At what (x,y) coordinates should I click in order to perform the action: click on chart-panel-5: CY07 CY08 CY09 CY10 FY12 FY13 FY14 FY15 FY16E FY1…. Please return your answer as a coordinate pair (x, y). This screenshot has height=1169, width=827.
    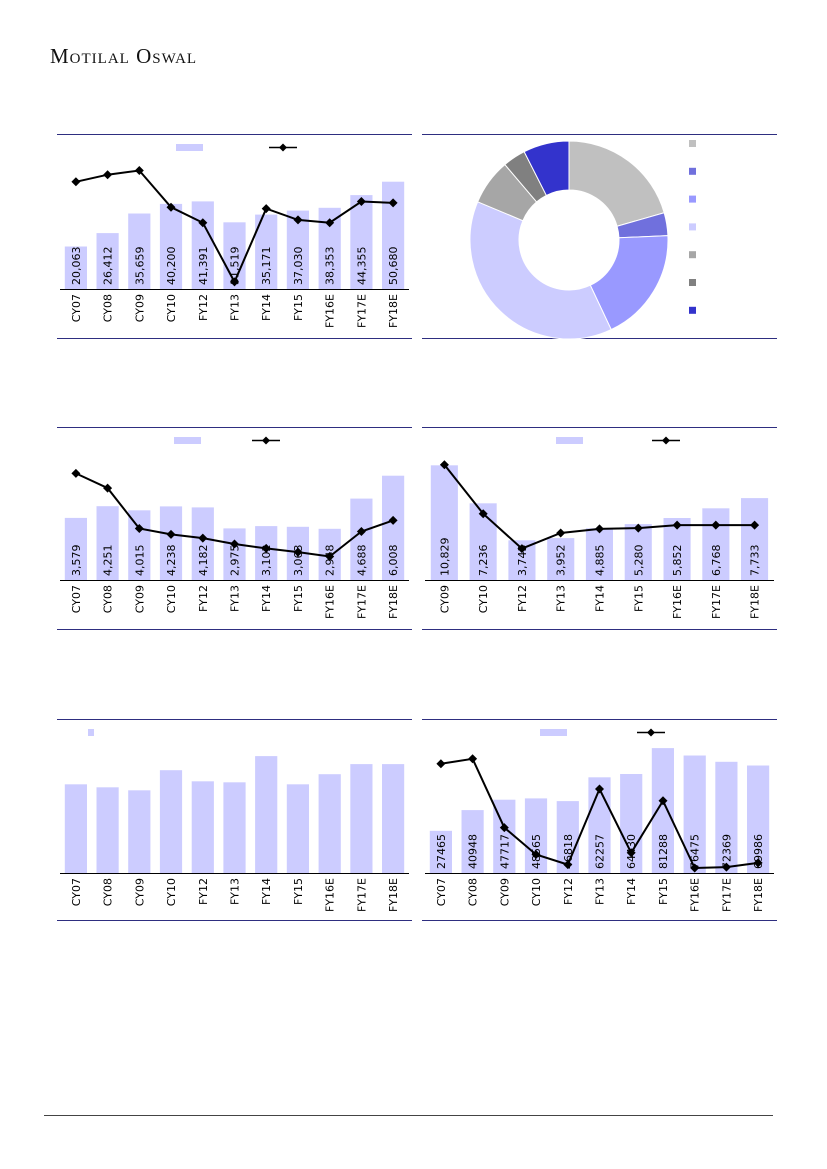
    Looking at the image, I should click on (234, 820).